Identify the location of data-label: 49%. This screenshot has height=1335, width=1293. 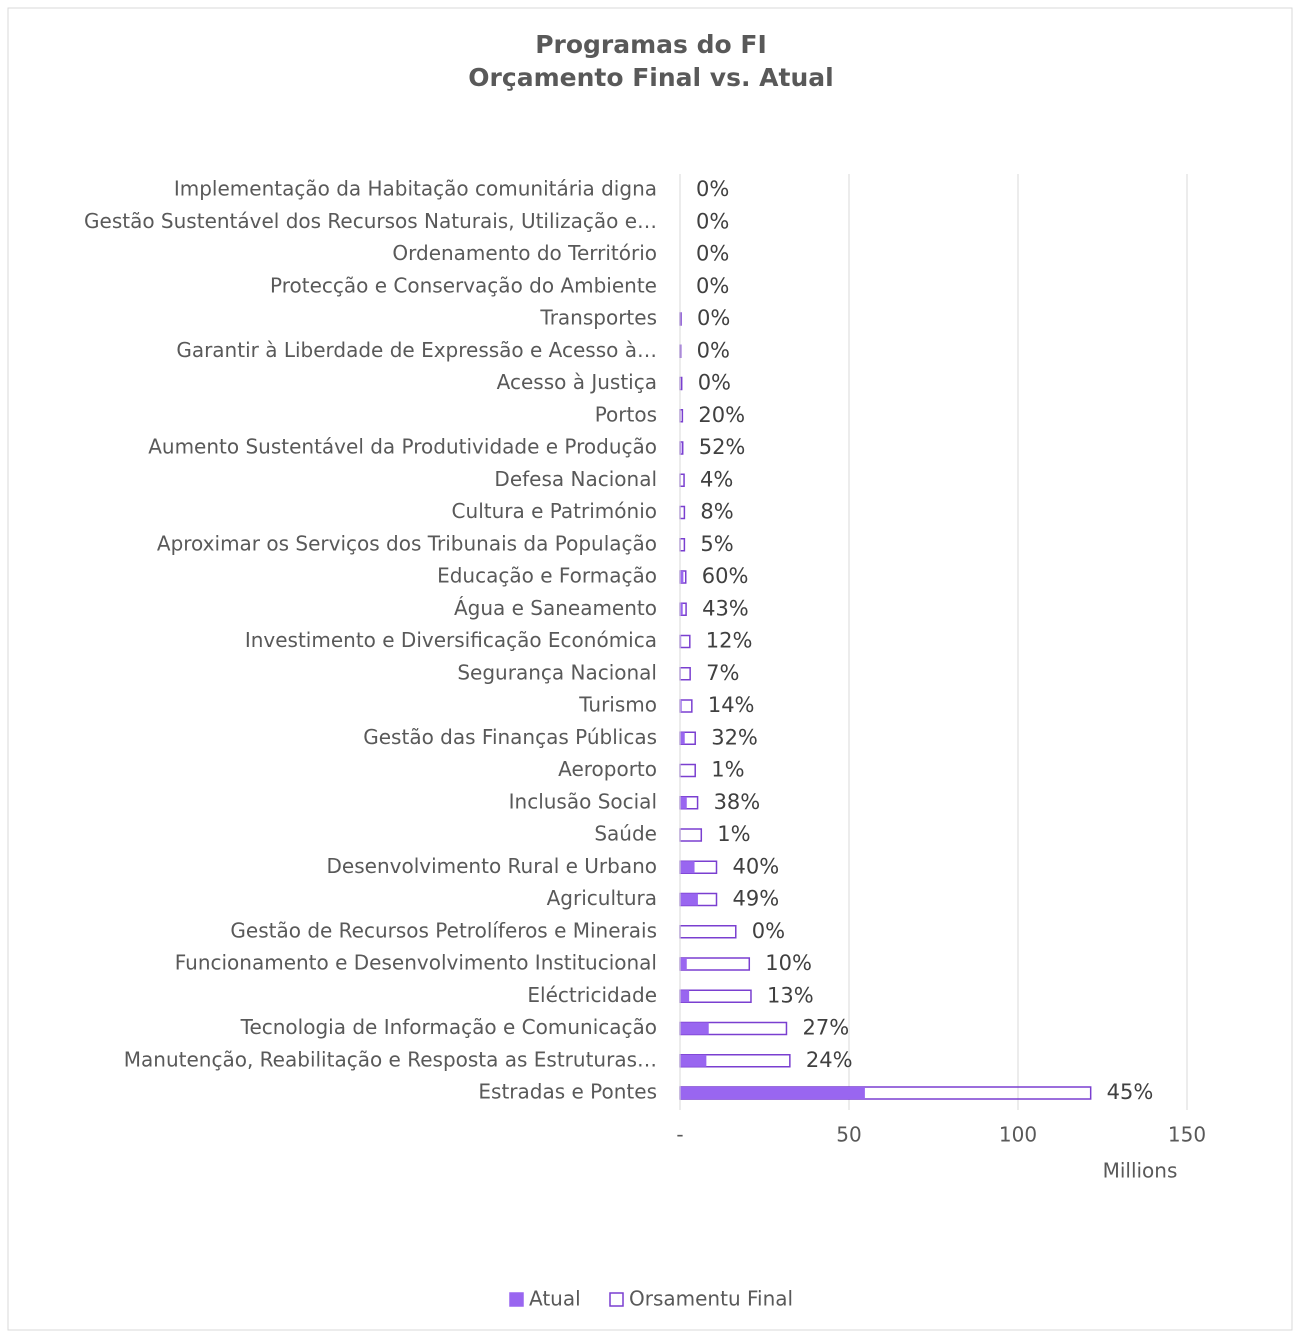
(756, 899).